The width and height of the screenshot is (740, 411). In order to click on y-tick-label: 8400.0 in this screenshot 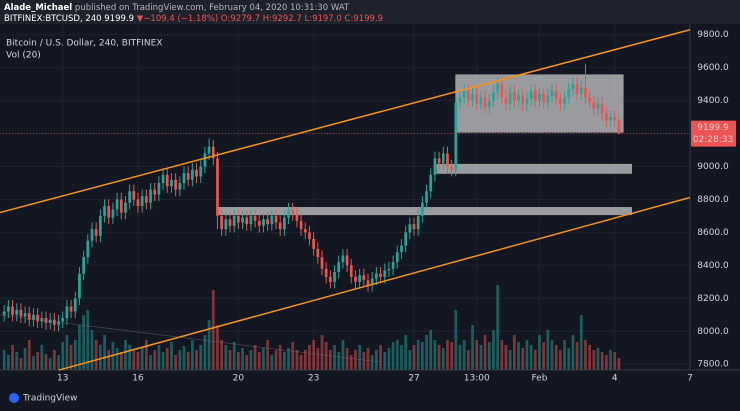, I will do `click(713, 266)`.